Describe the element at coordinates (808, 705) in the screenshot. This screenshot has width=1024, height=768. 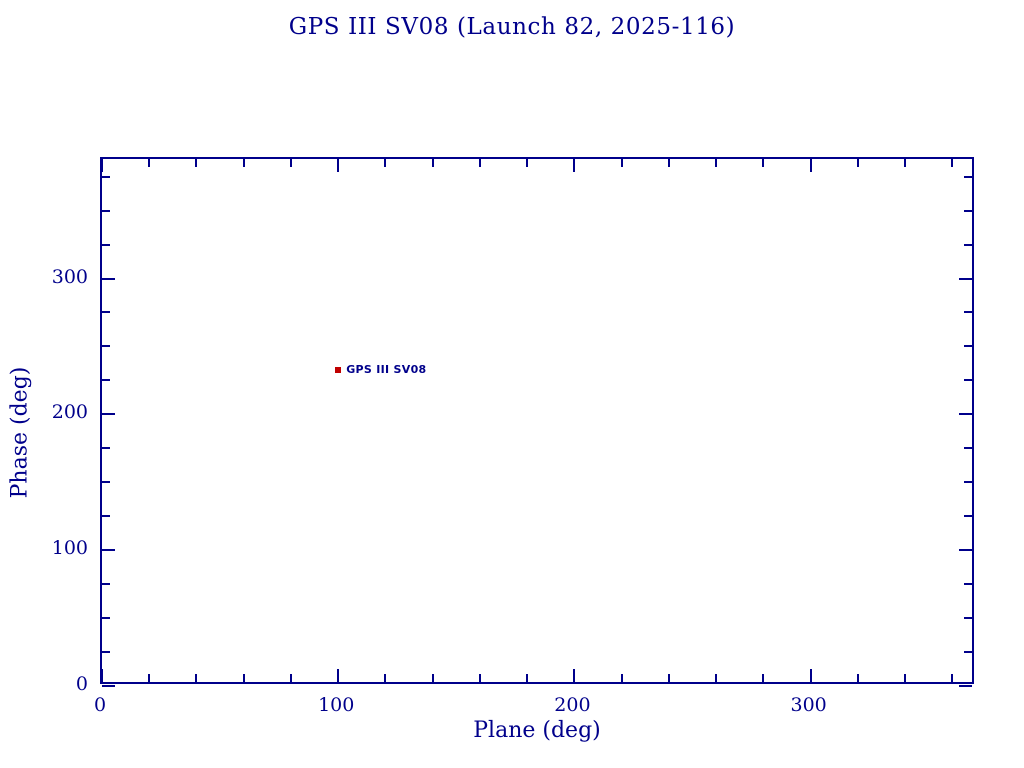
I see `x-tick-label: 300` at that location.